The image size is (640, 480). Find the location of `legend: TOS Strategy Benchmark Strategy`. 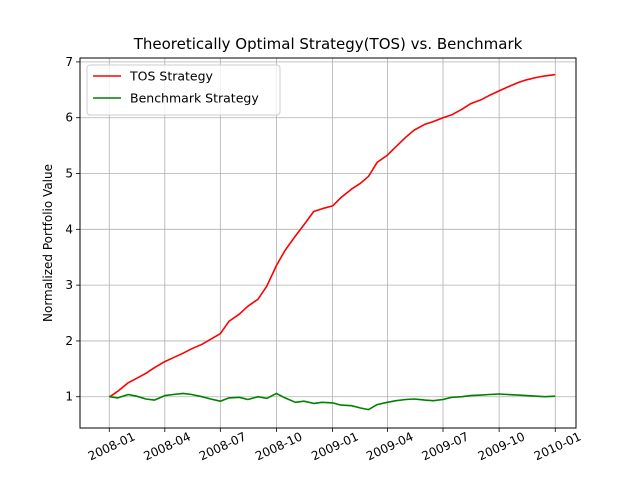

legend: TOS Strategy Benchmark Strategy is located at coordinates (183, 90).